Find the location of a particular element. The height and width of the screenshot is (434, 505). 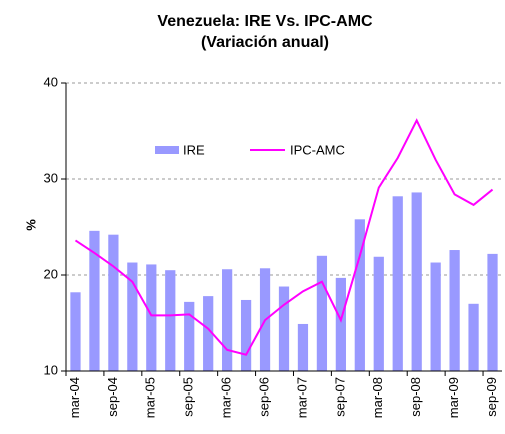

x-tick-label: sep-09 is located at coordinates (491, 397).